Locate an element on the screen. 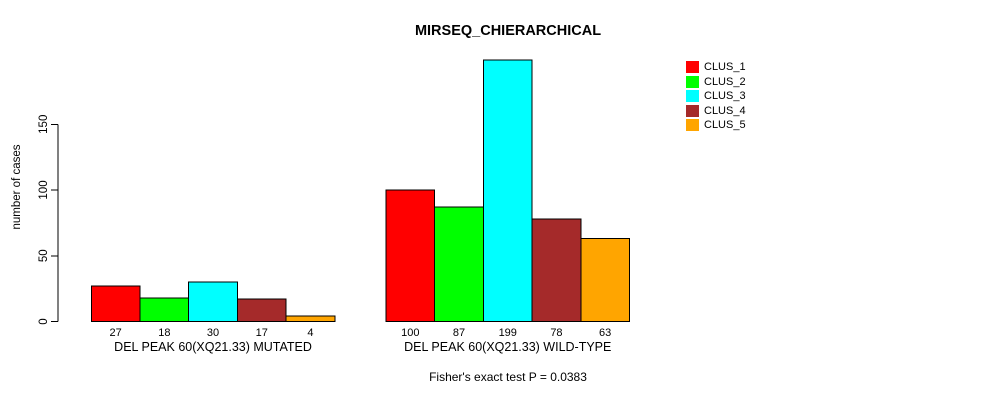  y-tick-label: 100 is located at coordinates (44, 189).